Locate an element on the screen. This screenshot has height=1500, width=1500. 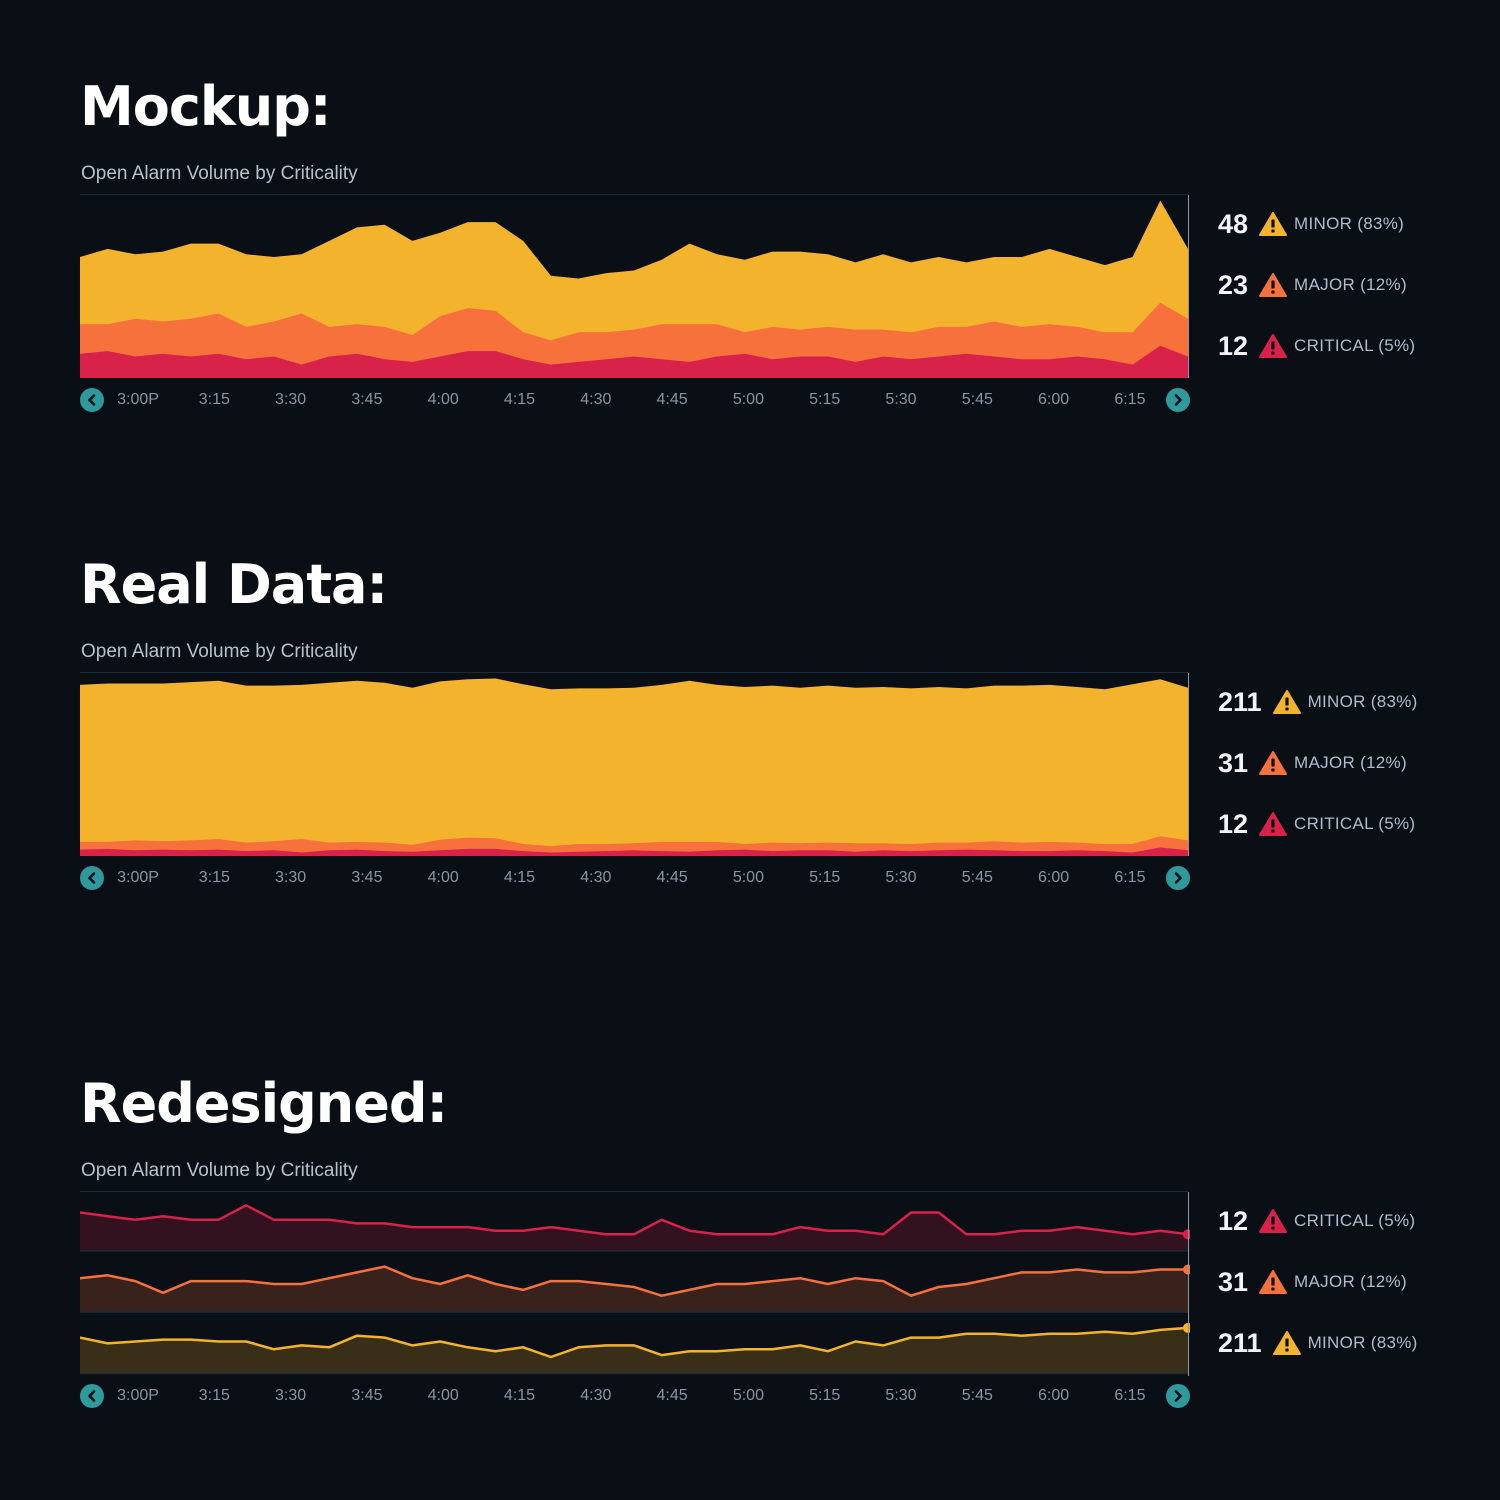
legend-item-major: 23 MAJOR (12%) is located at coordinates (1312, 285).